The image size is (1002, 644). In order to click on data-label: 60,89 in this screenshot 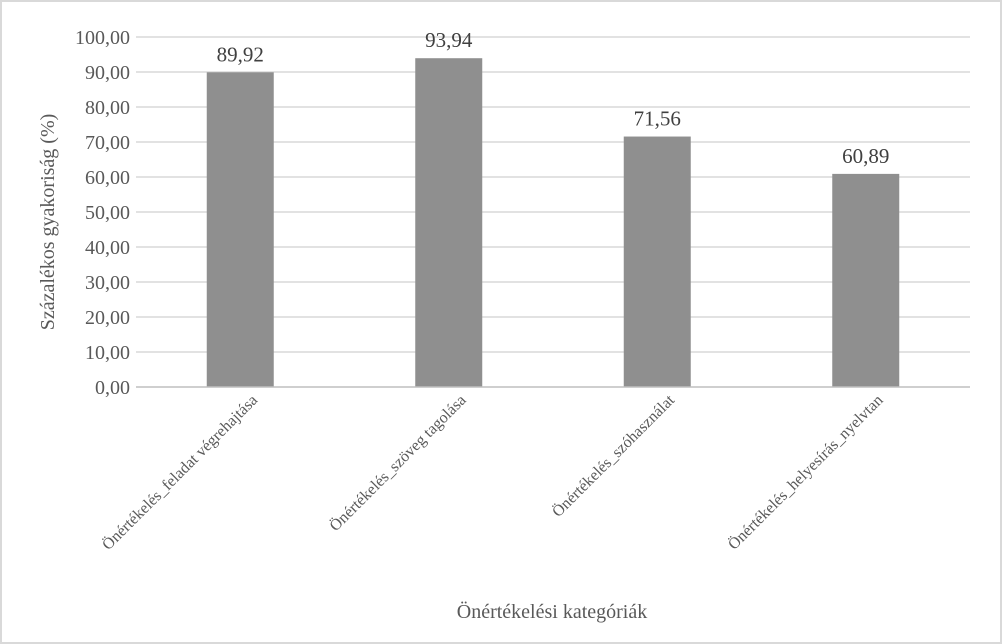, I will do `click(865, 156)`.